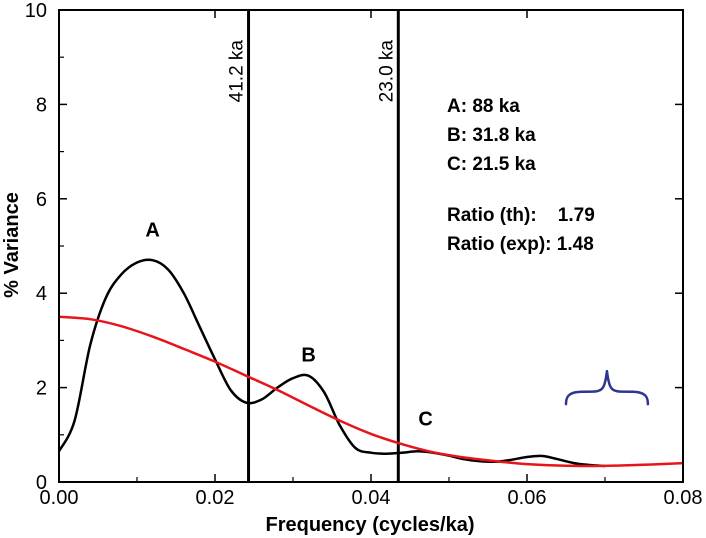  What do you see at coordinates (425, 419) in the screenshot?
I see `peak-label-c: C` at bounding box center [425, 419].